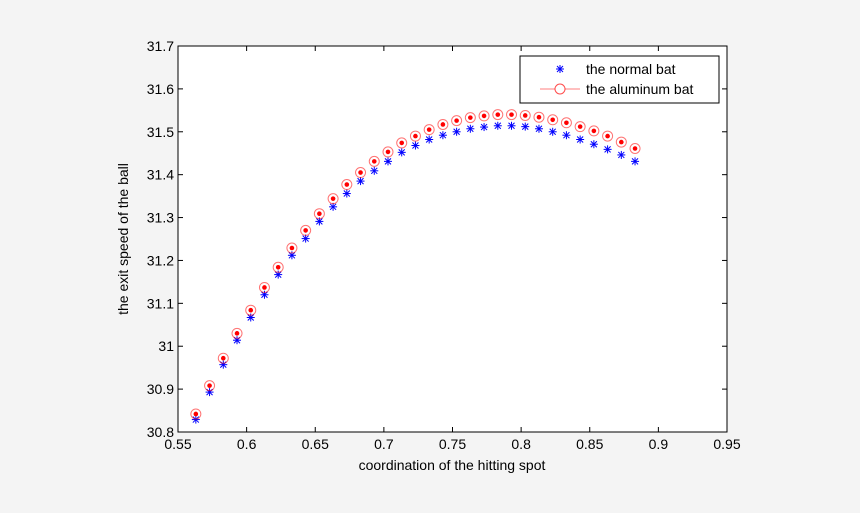 The image size is (860, 513). Describe the element at coordinates (726, 444) in the screenshot. I see `x-tick-label: 0.95` at that location.